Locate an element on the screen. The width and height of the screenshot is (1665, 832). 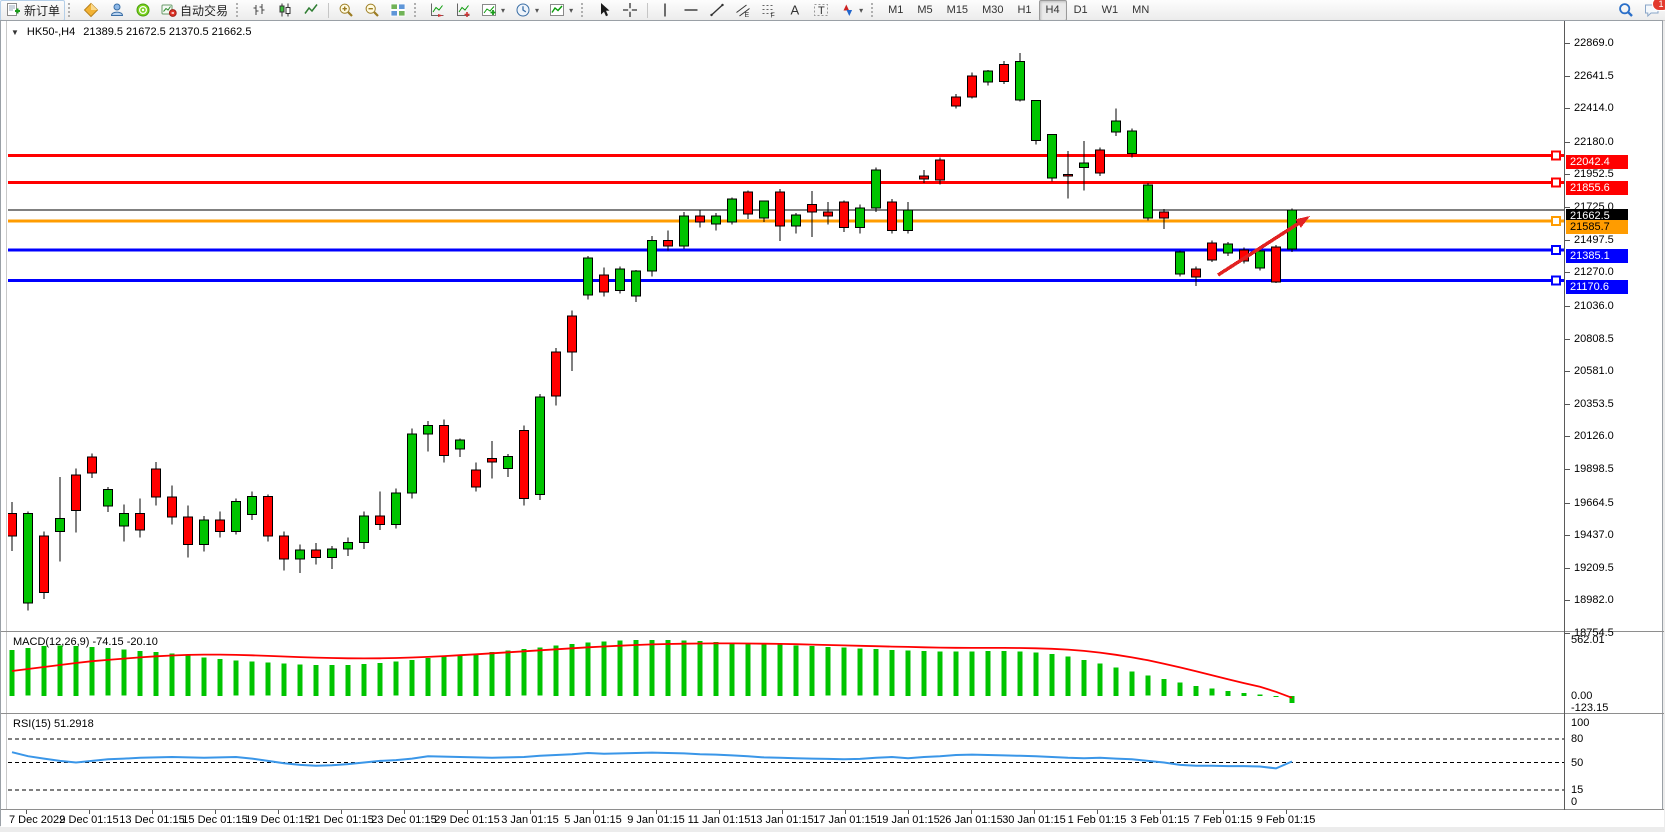
signals-globe-icon is located at coordinates (143, 10).